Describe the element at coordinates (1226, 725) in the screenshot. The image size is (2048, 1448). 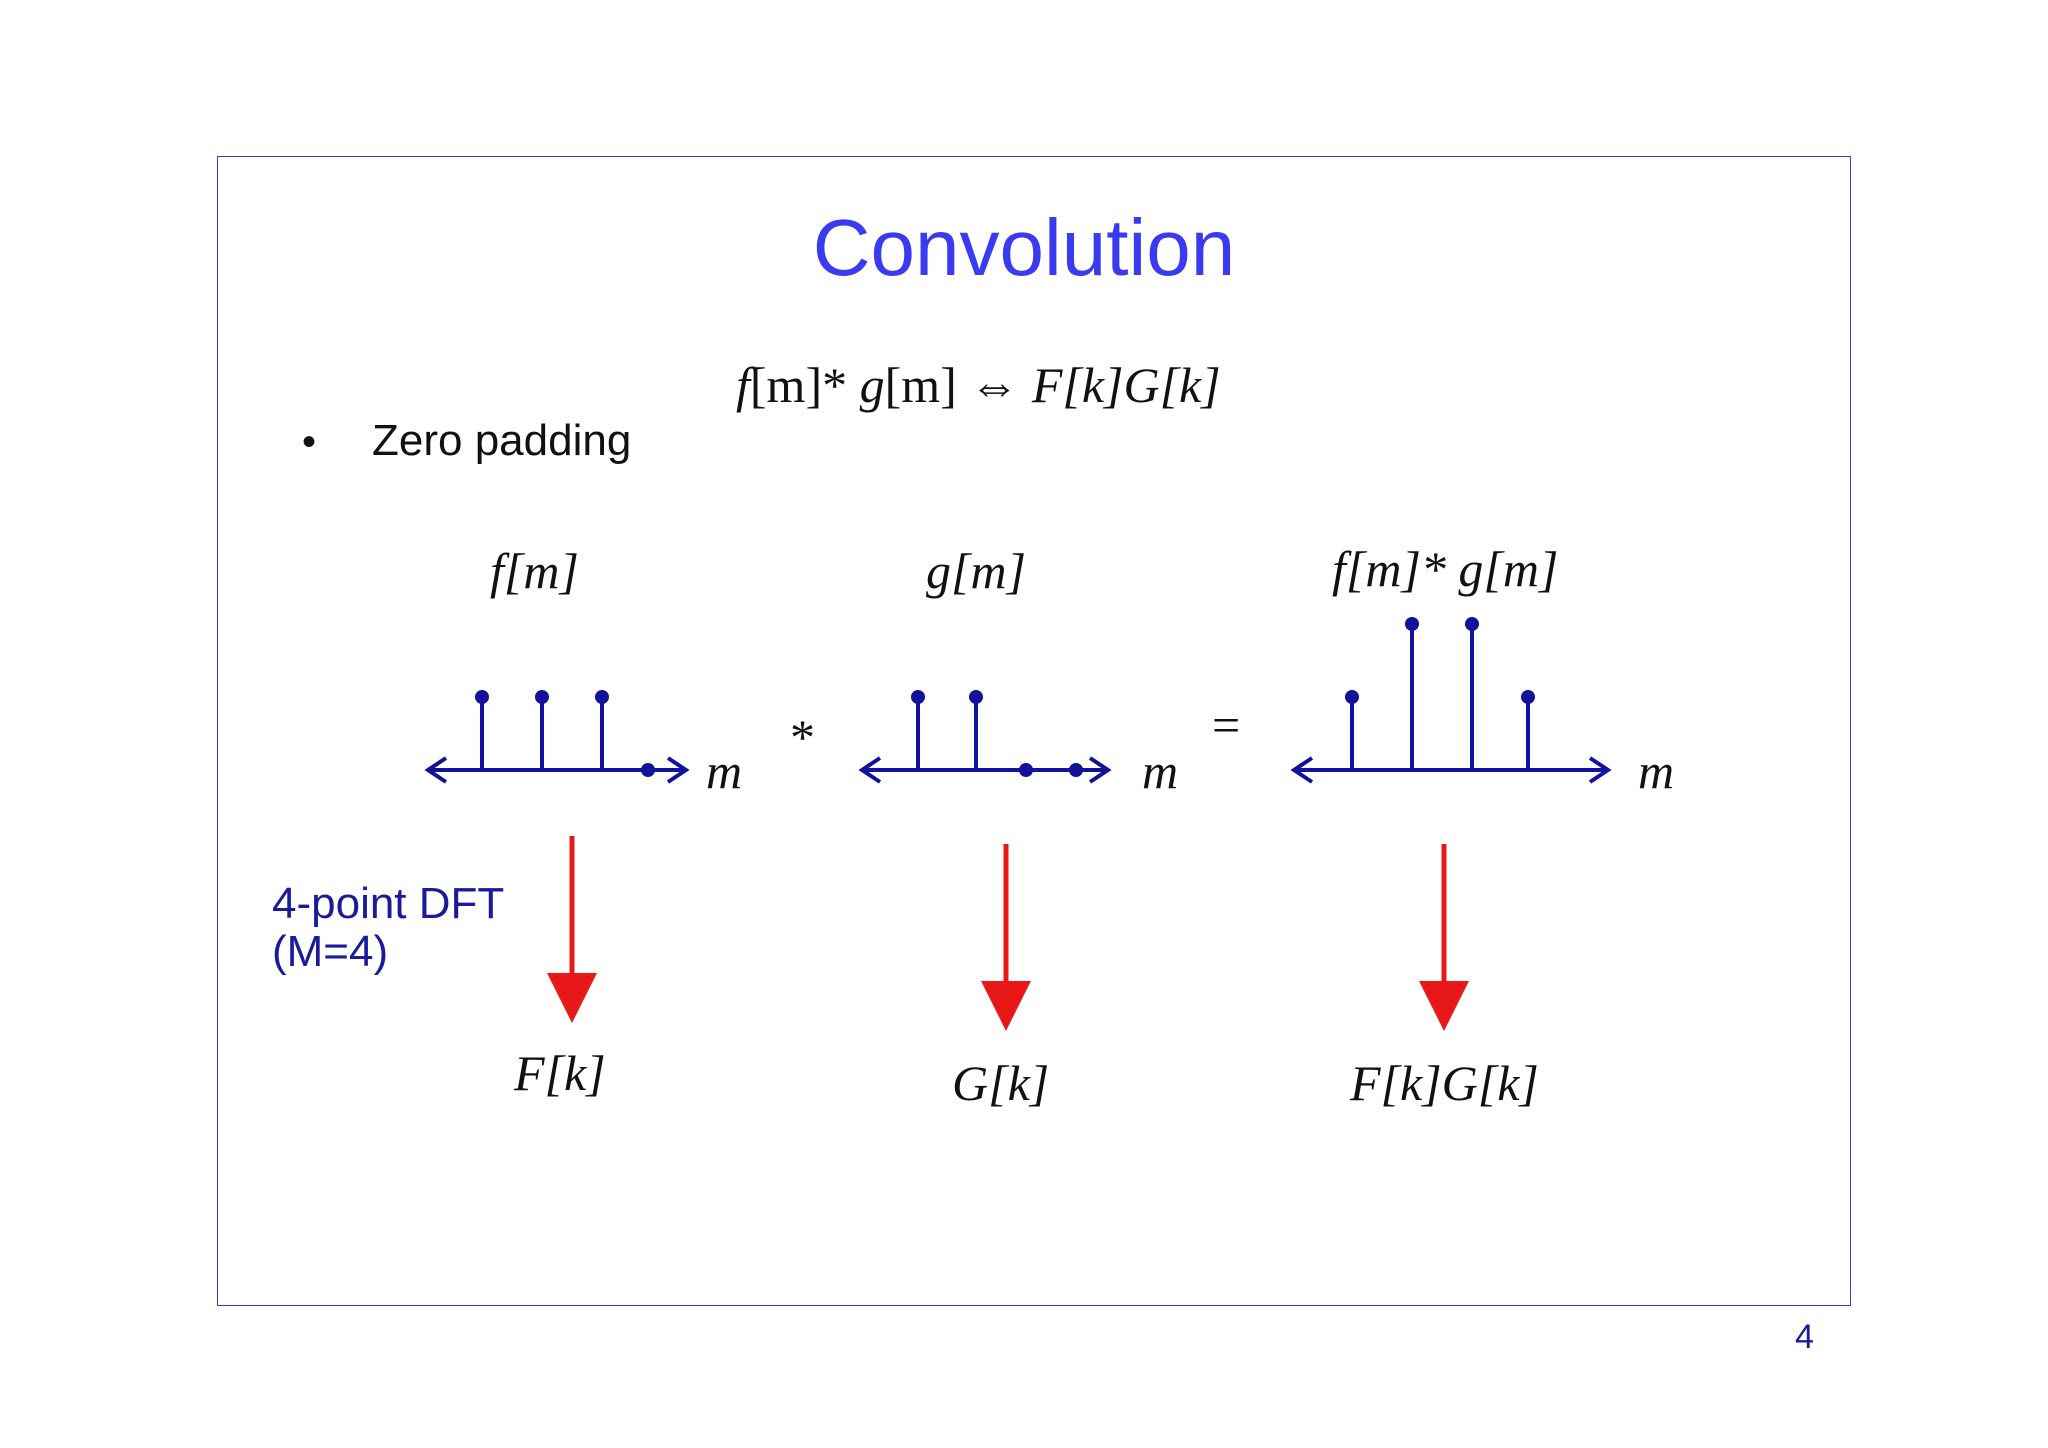
I see `equals-operator: =` at that location.